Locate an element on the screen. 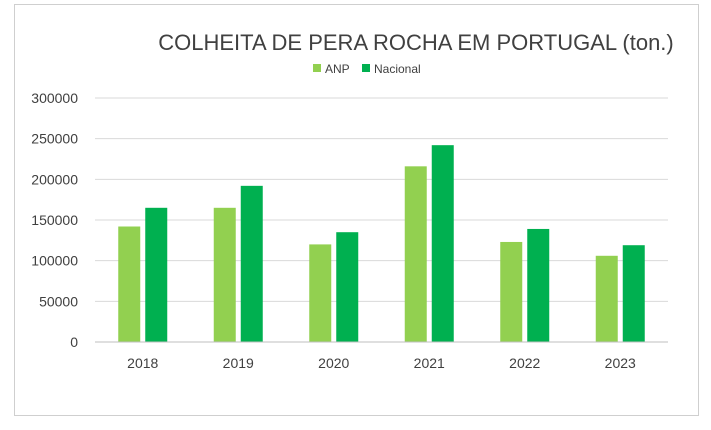 This screenshot has width=711, height=430. y-tick-label: 150000 is located at coordinates (54, 220).